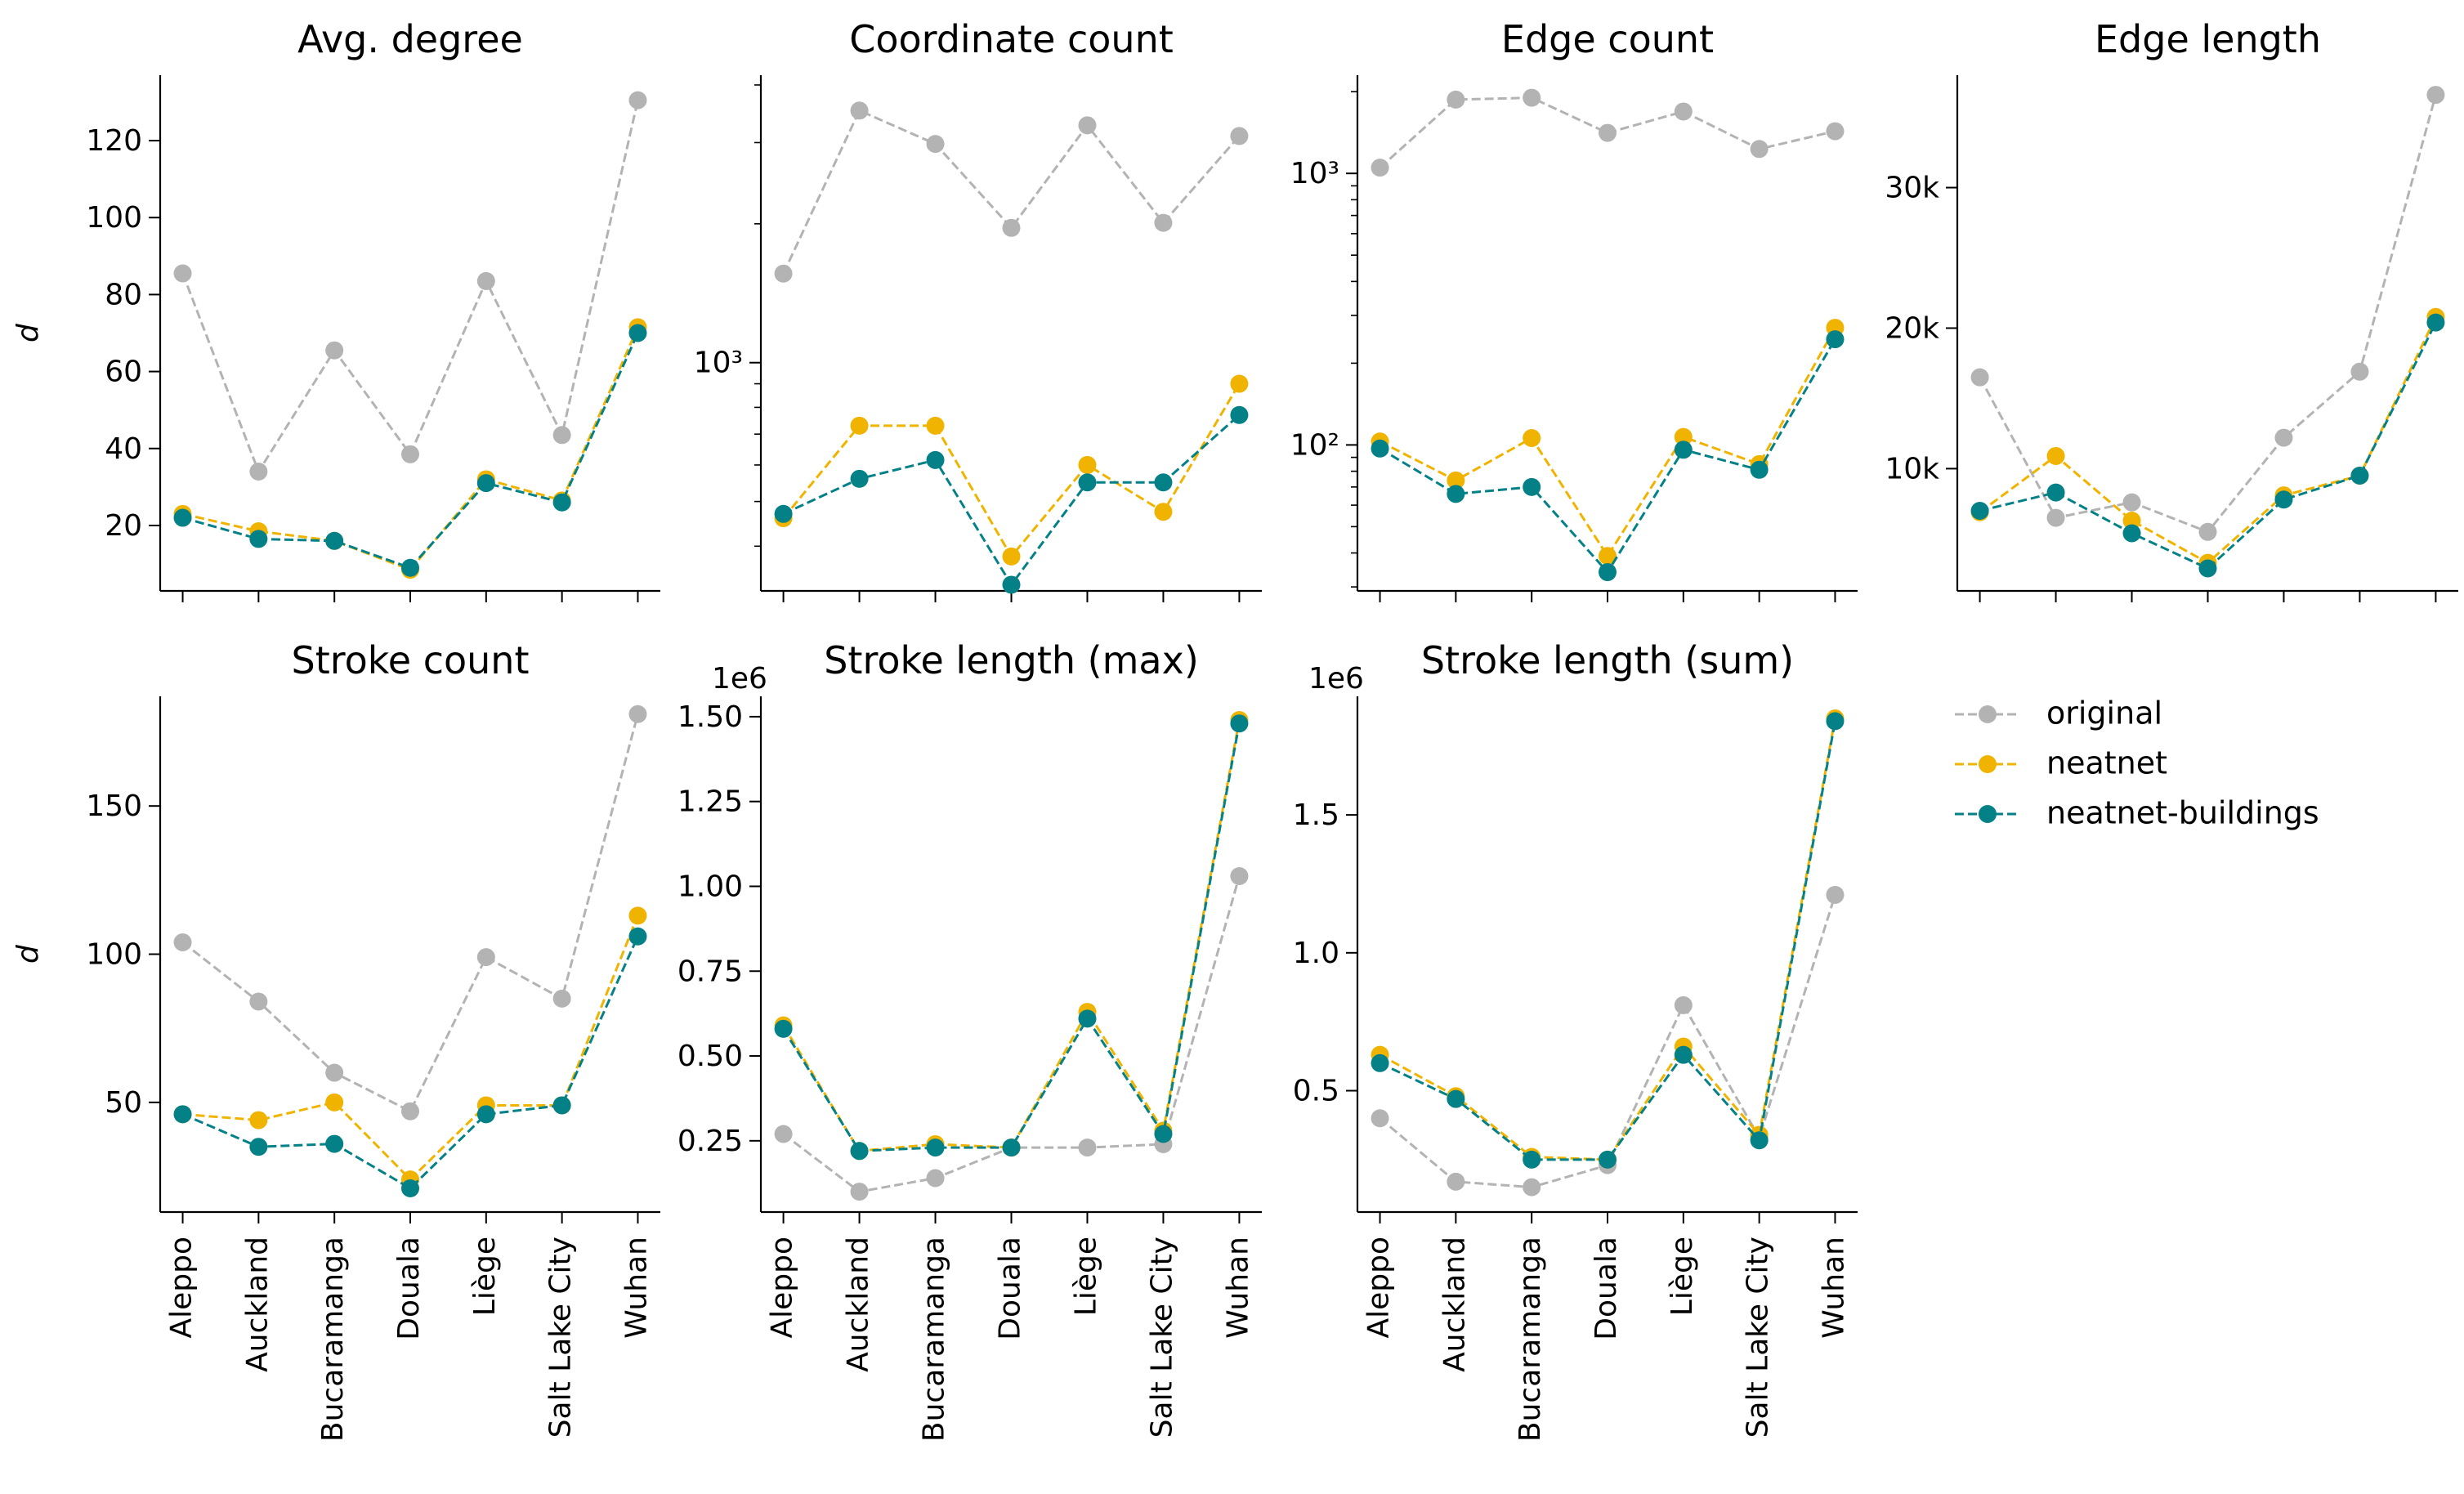  Describe the element at coordinates (1834, 1288) in the screenshot. I see `x-tick-label-wuhan: Wuhan` at that location.